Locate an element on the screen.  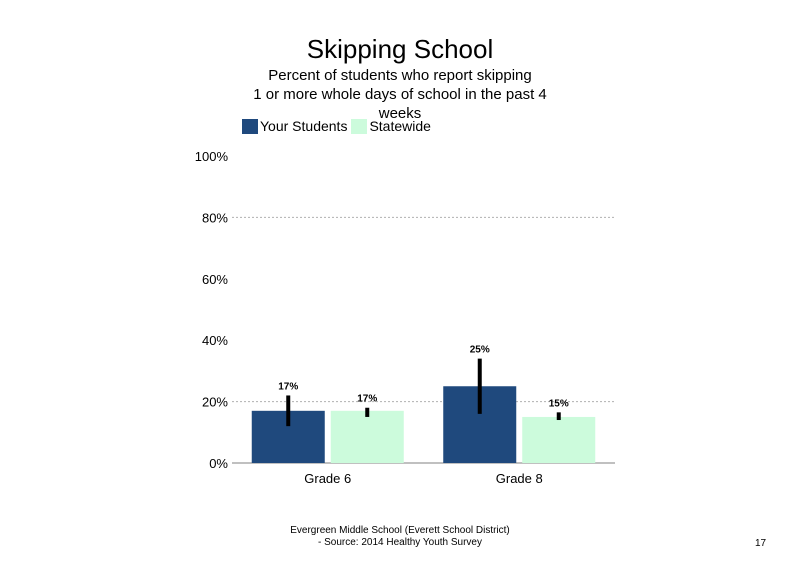
data-label: 25% is located at coordinates (480, 350).